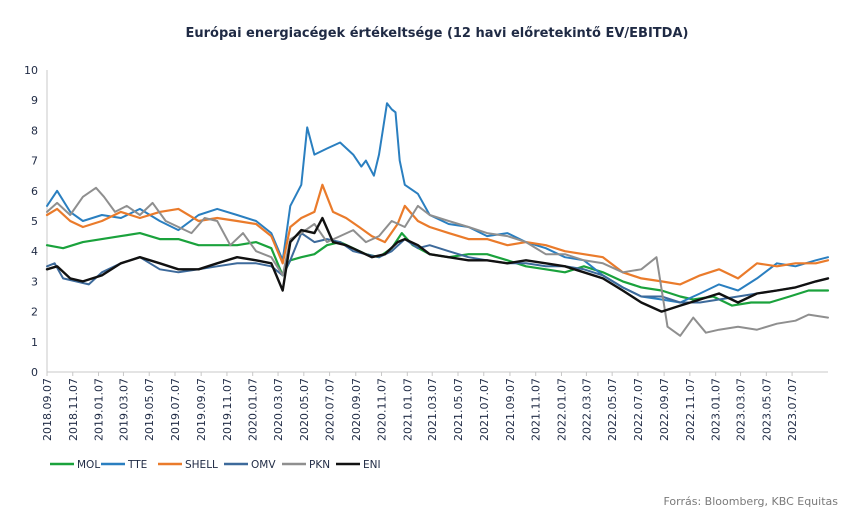  I want to click on x-tick-label: 2021.07.07, so click(484, 409).